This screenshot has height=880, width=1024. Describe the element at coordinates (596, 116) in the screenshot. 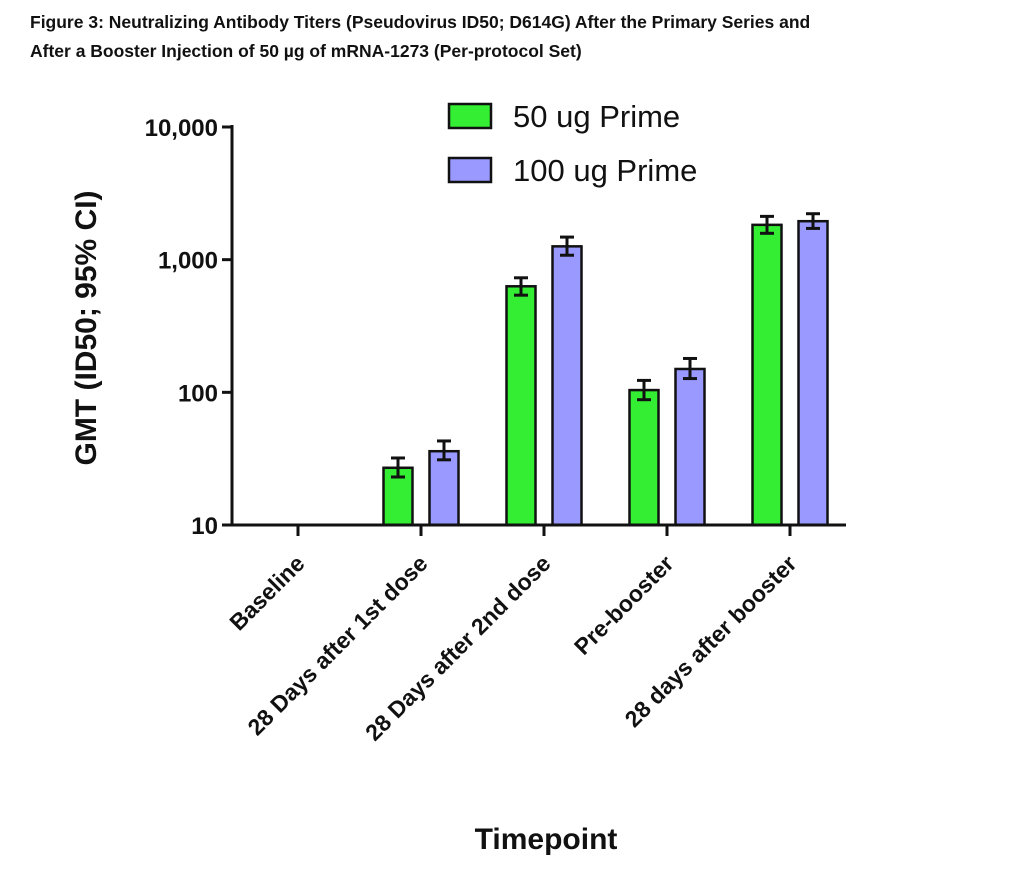

I see `legend-label-0: 50 ug Prime` at that location.